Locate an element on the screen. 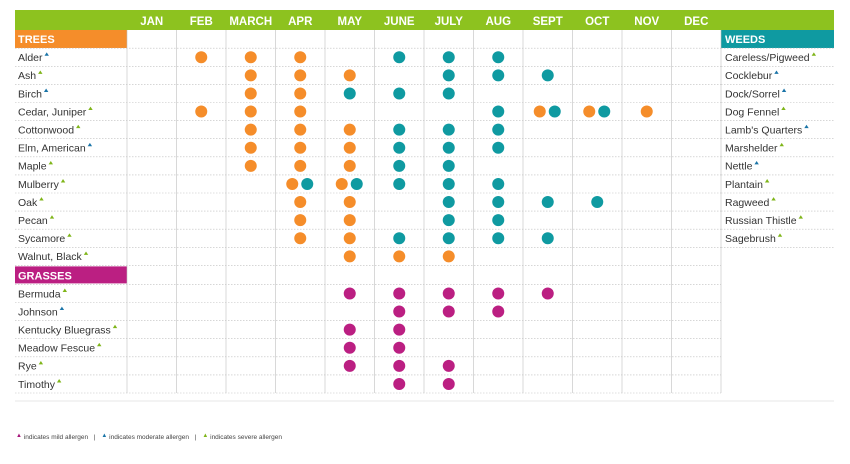 This screenshot has height=464, width=850. tree-row-label: Mulberry is located at coordinates (39, 185).